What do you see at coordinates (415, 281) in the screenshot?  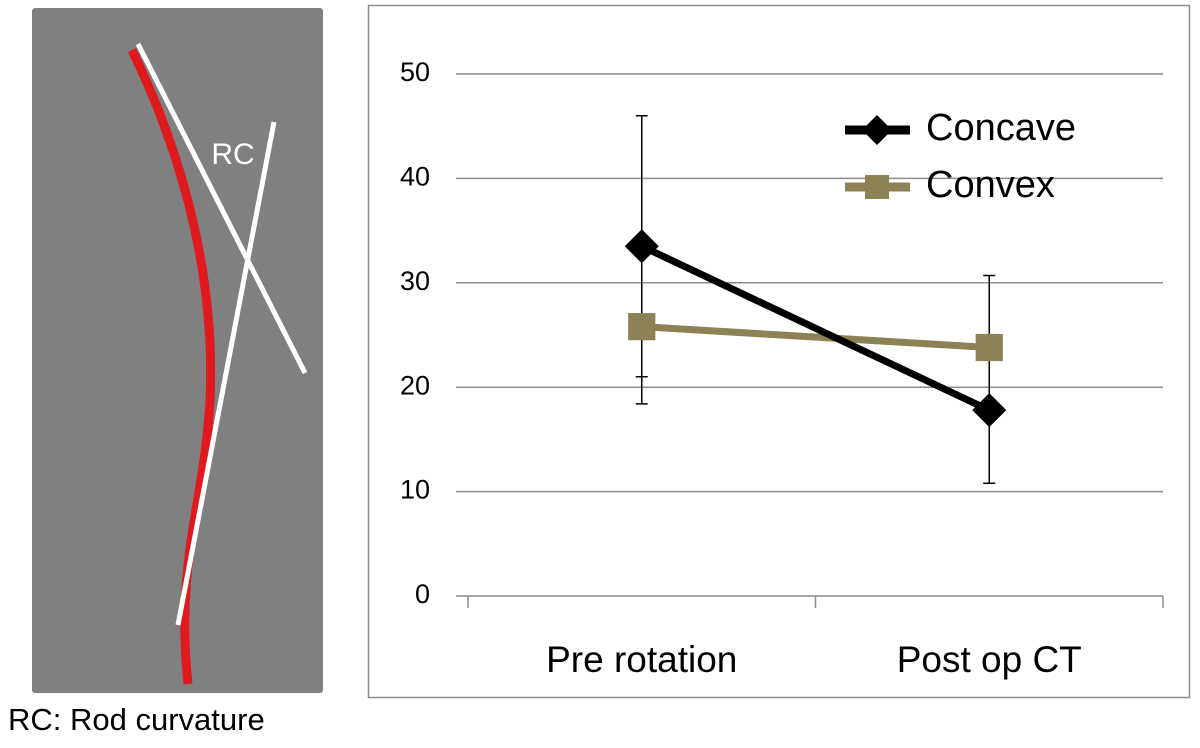 I see `y-tick-label: 30` at bounding box center [415, 281].